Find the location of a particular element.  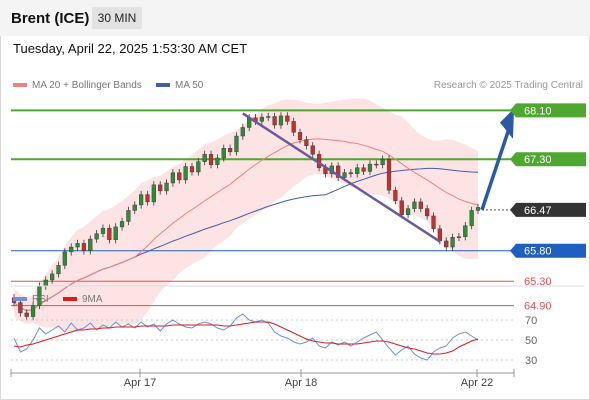

level-tag-1: 67.30 is located at coordinates (538, 160).